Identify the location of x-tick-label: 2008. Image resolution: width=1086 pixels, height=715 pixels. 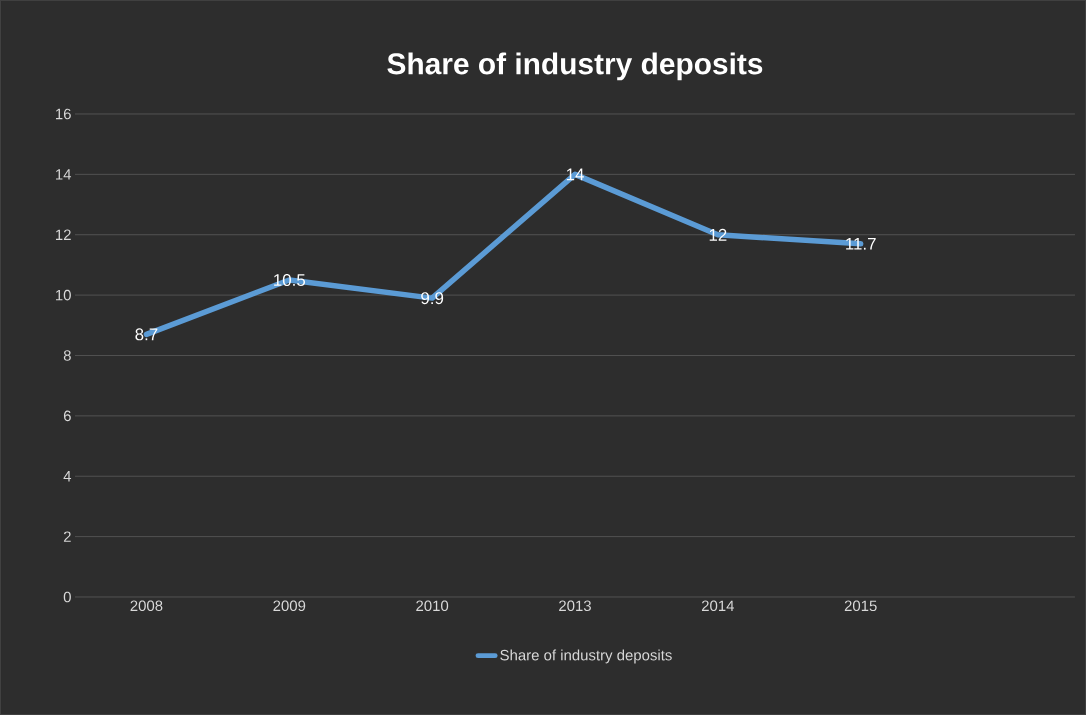
(146, 606).